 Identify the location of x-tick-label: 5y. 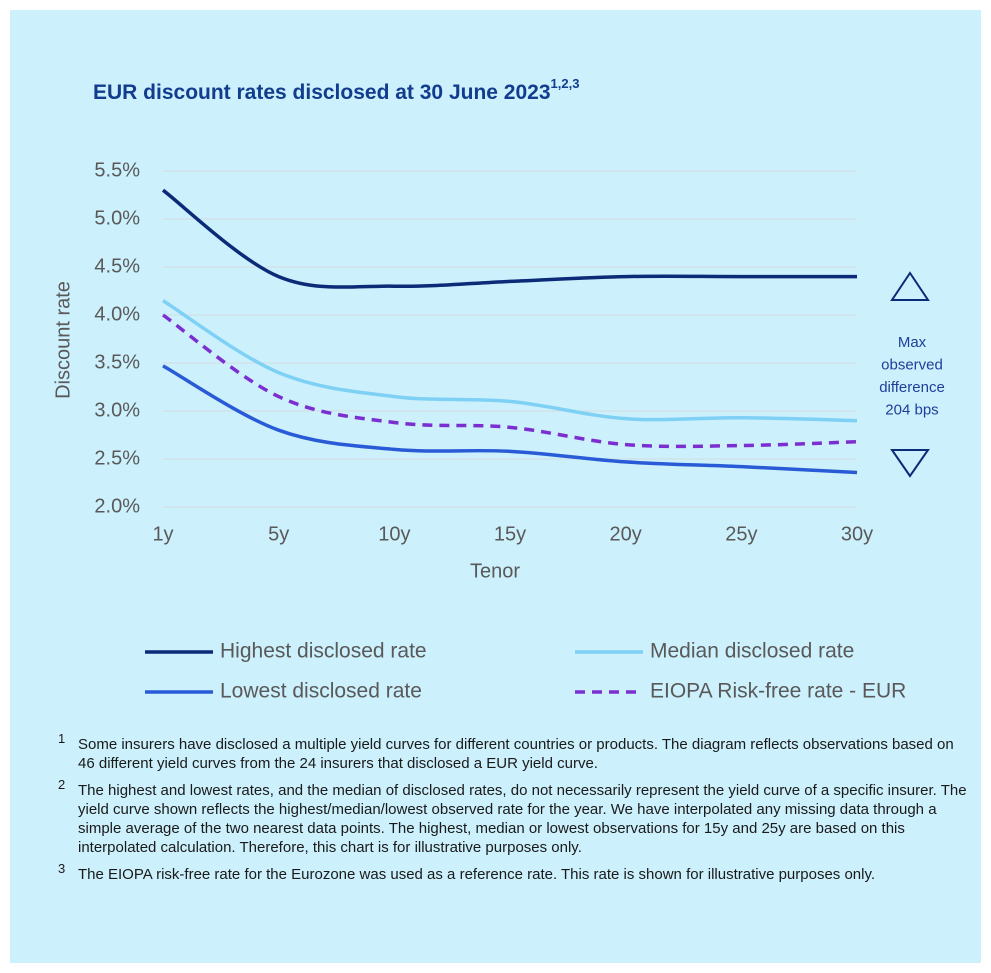
(278, 534).